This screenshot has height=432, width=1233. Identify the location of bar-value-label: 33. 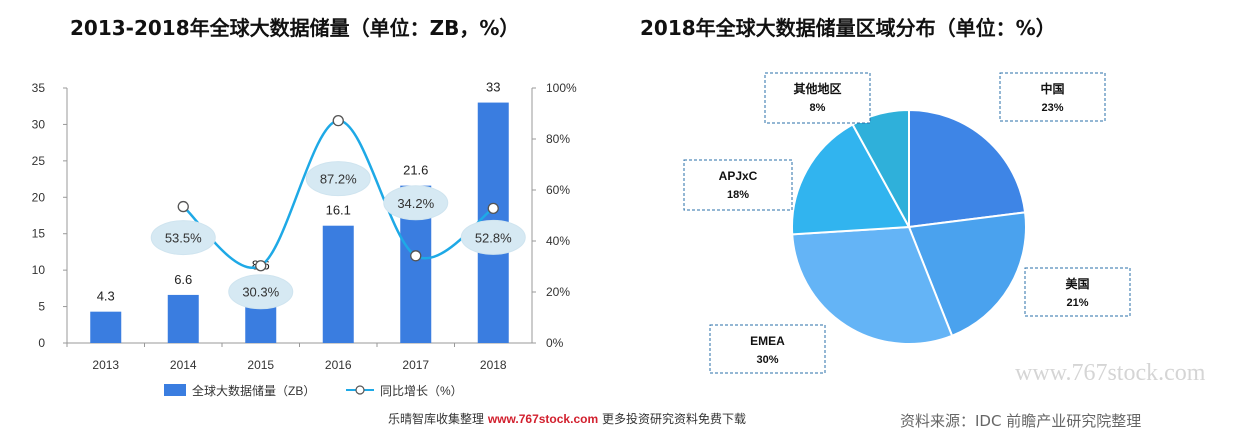
(493, 87).